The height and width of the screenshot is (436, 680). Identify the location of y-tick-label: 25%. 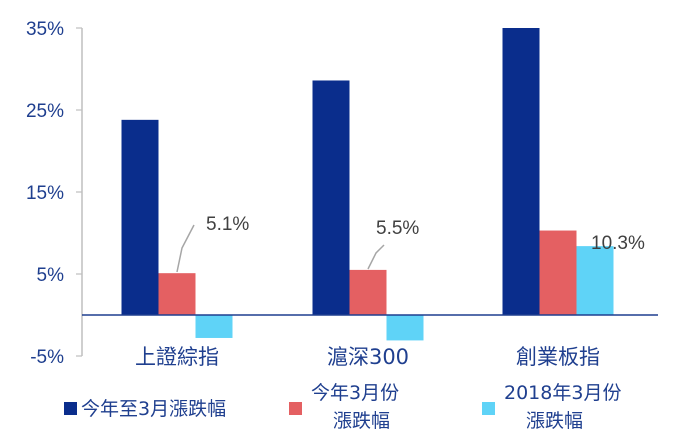
(45, 111).